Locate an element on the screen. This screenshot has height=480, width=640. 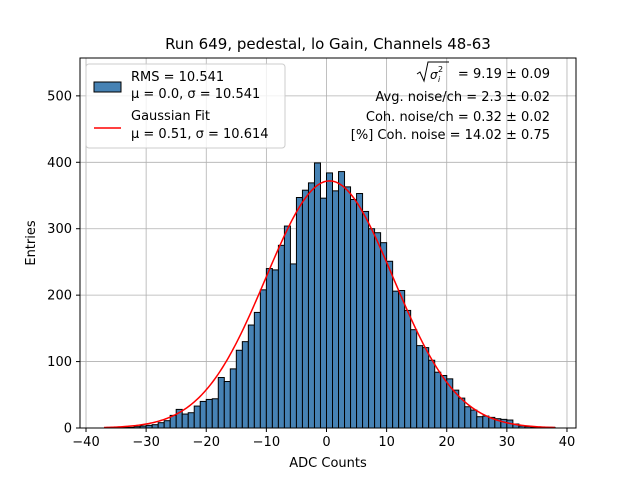
y-axis-label: Entries is located at coordinates (31, 243).